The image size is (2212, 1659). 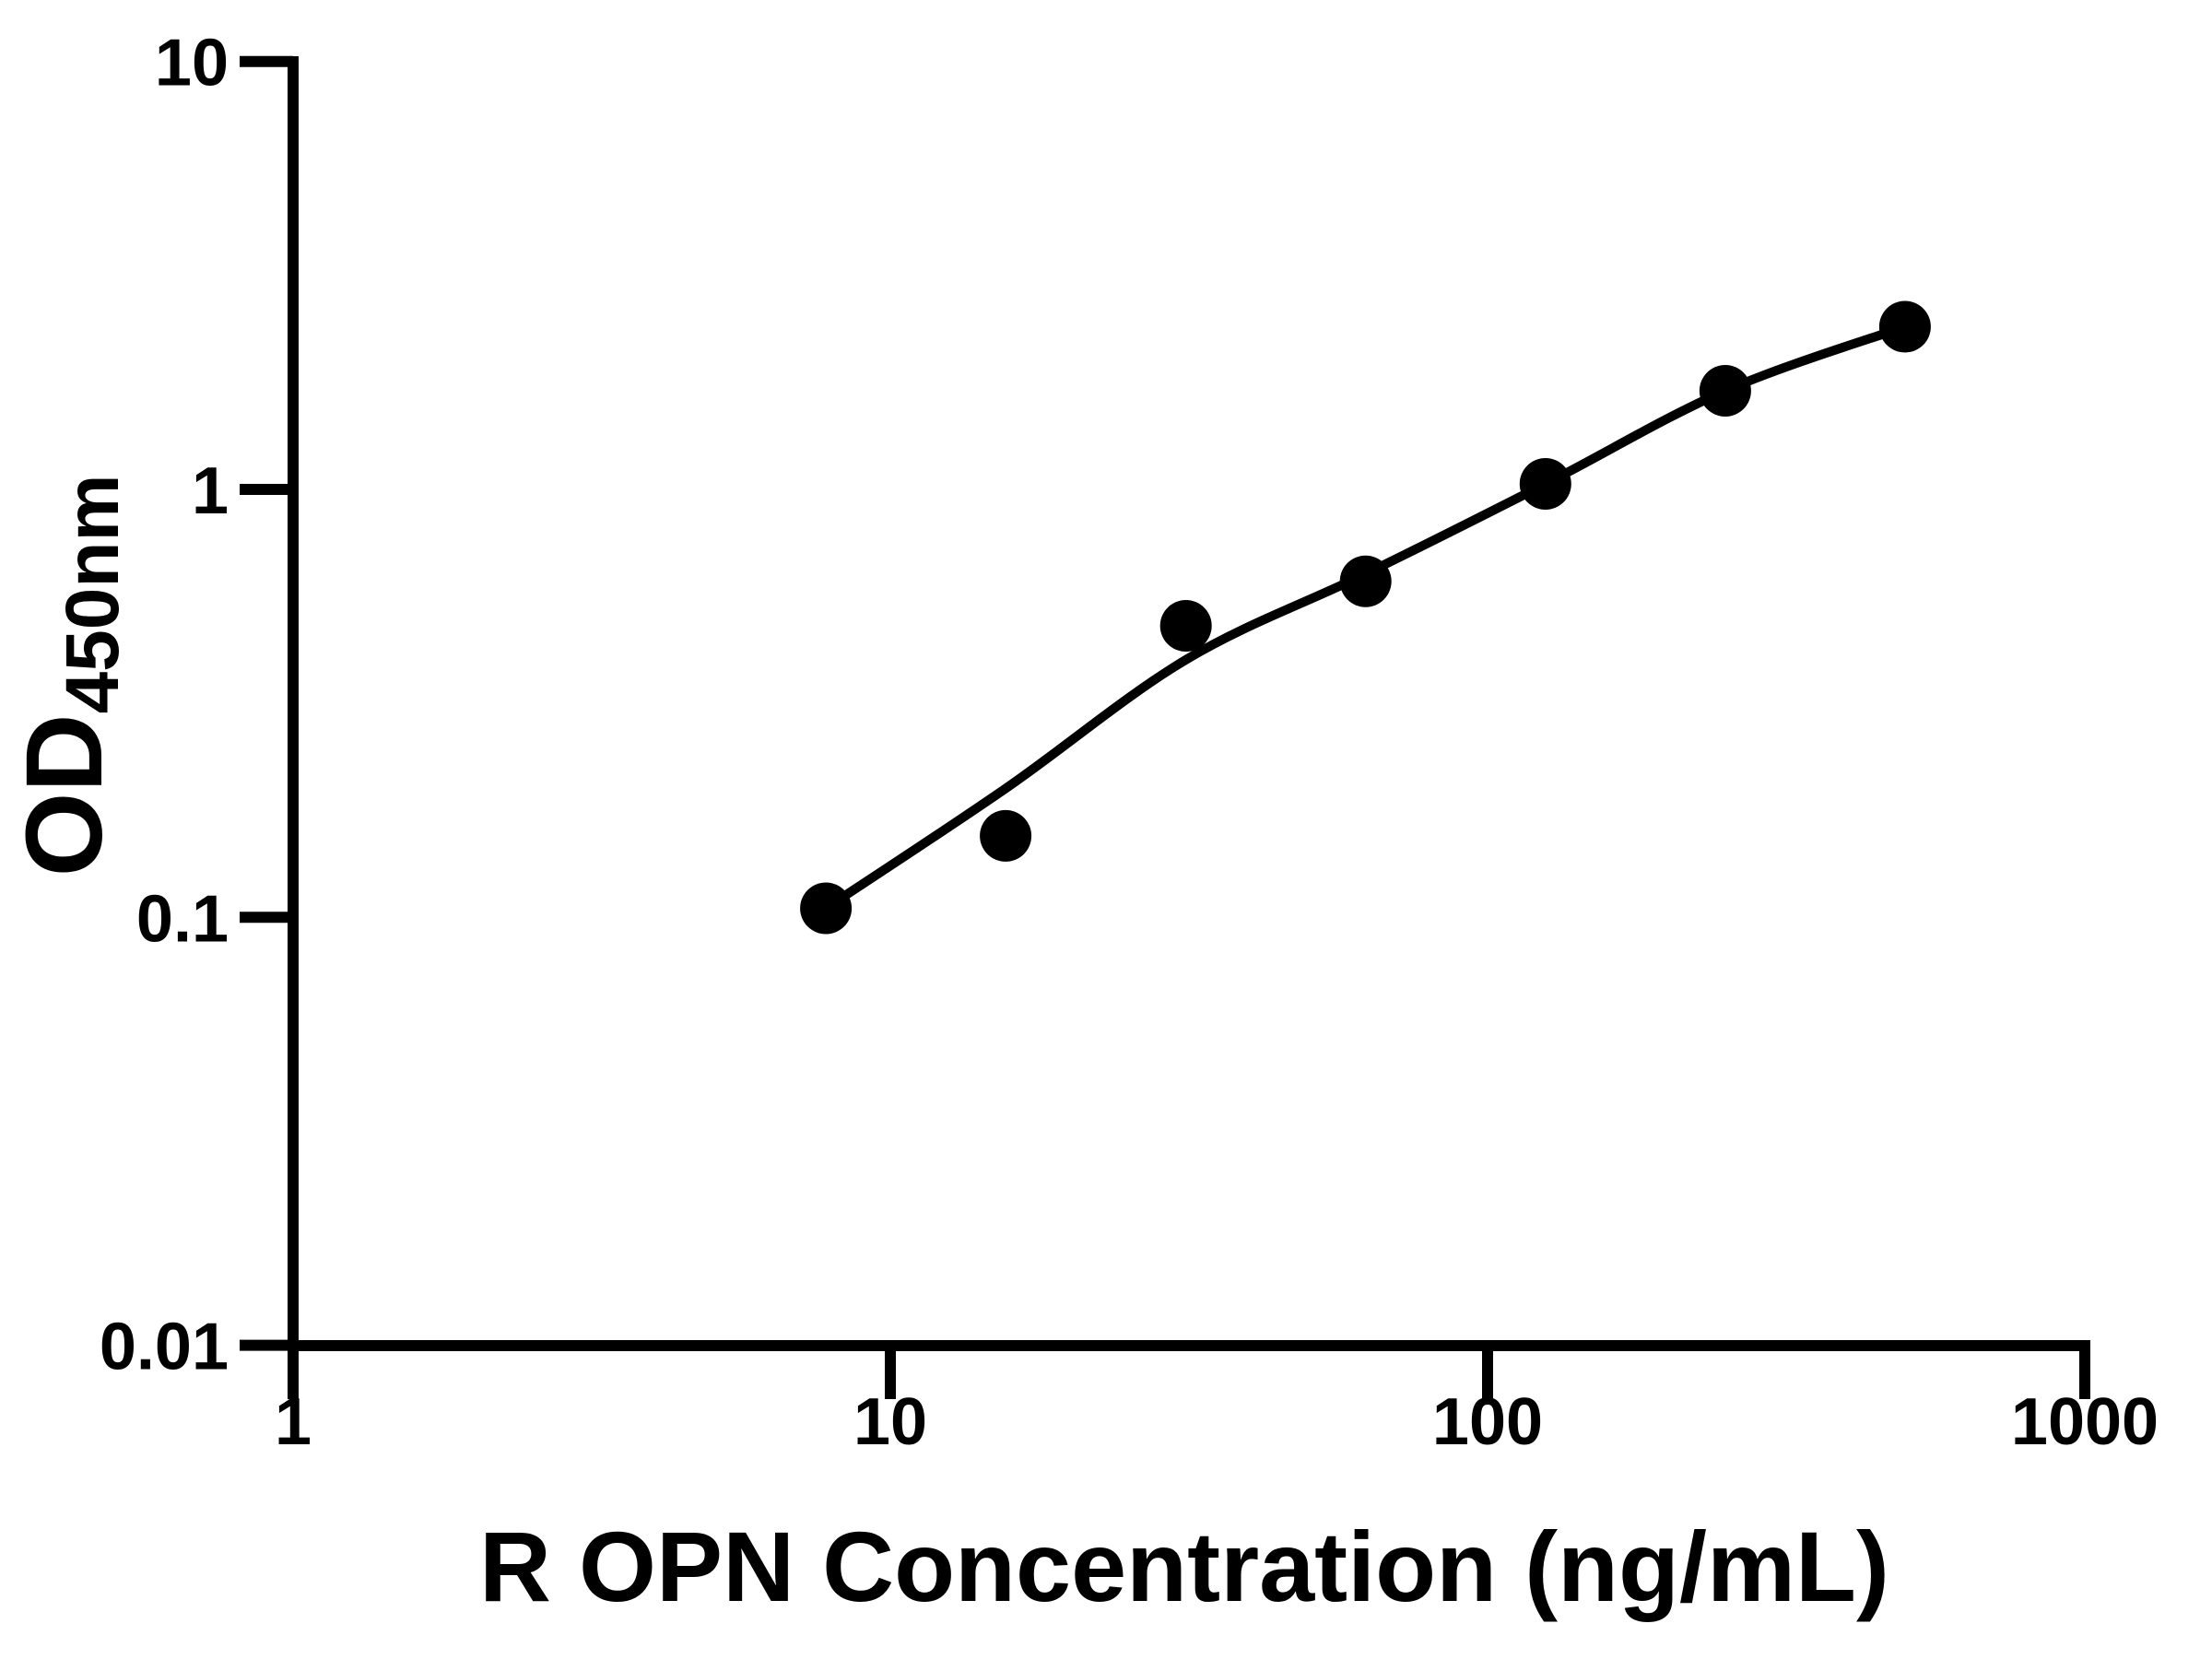 I want to click on y-tick-label: 0.1, so click(x=182, y=919).